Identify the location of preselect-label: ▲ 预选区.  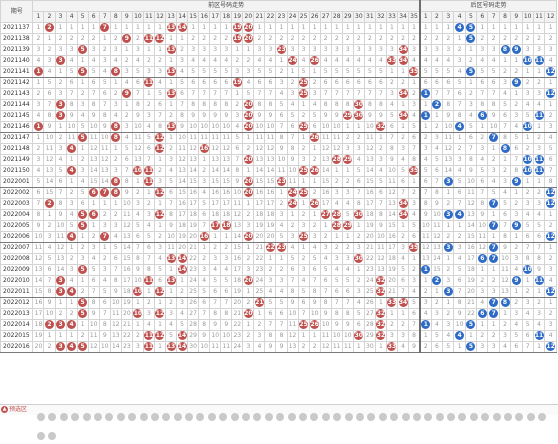
(14, 409).